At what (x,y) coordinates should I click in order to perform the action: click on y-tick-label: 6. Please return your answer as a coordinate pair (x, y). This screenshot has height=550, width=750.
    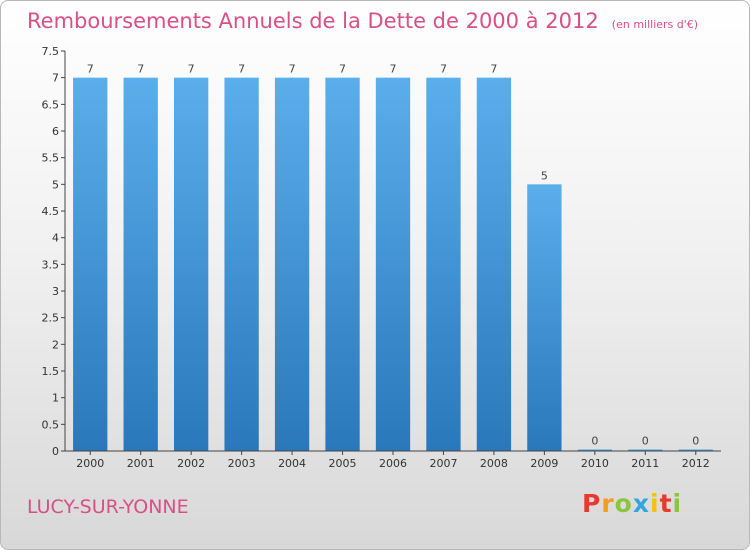
    Looking at the image, I should click on (55, 131).